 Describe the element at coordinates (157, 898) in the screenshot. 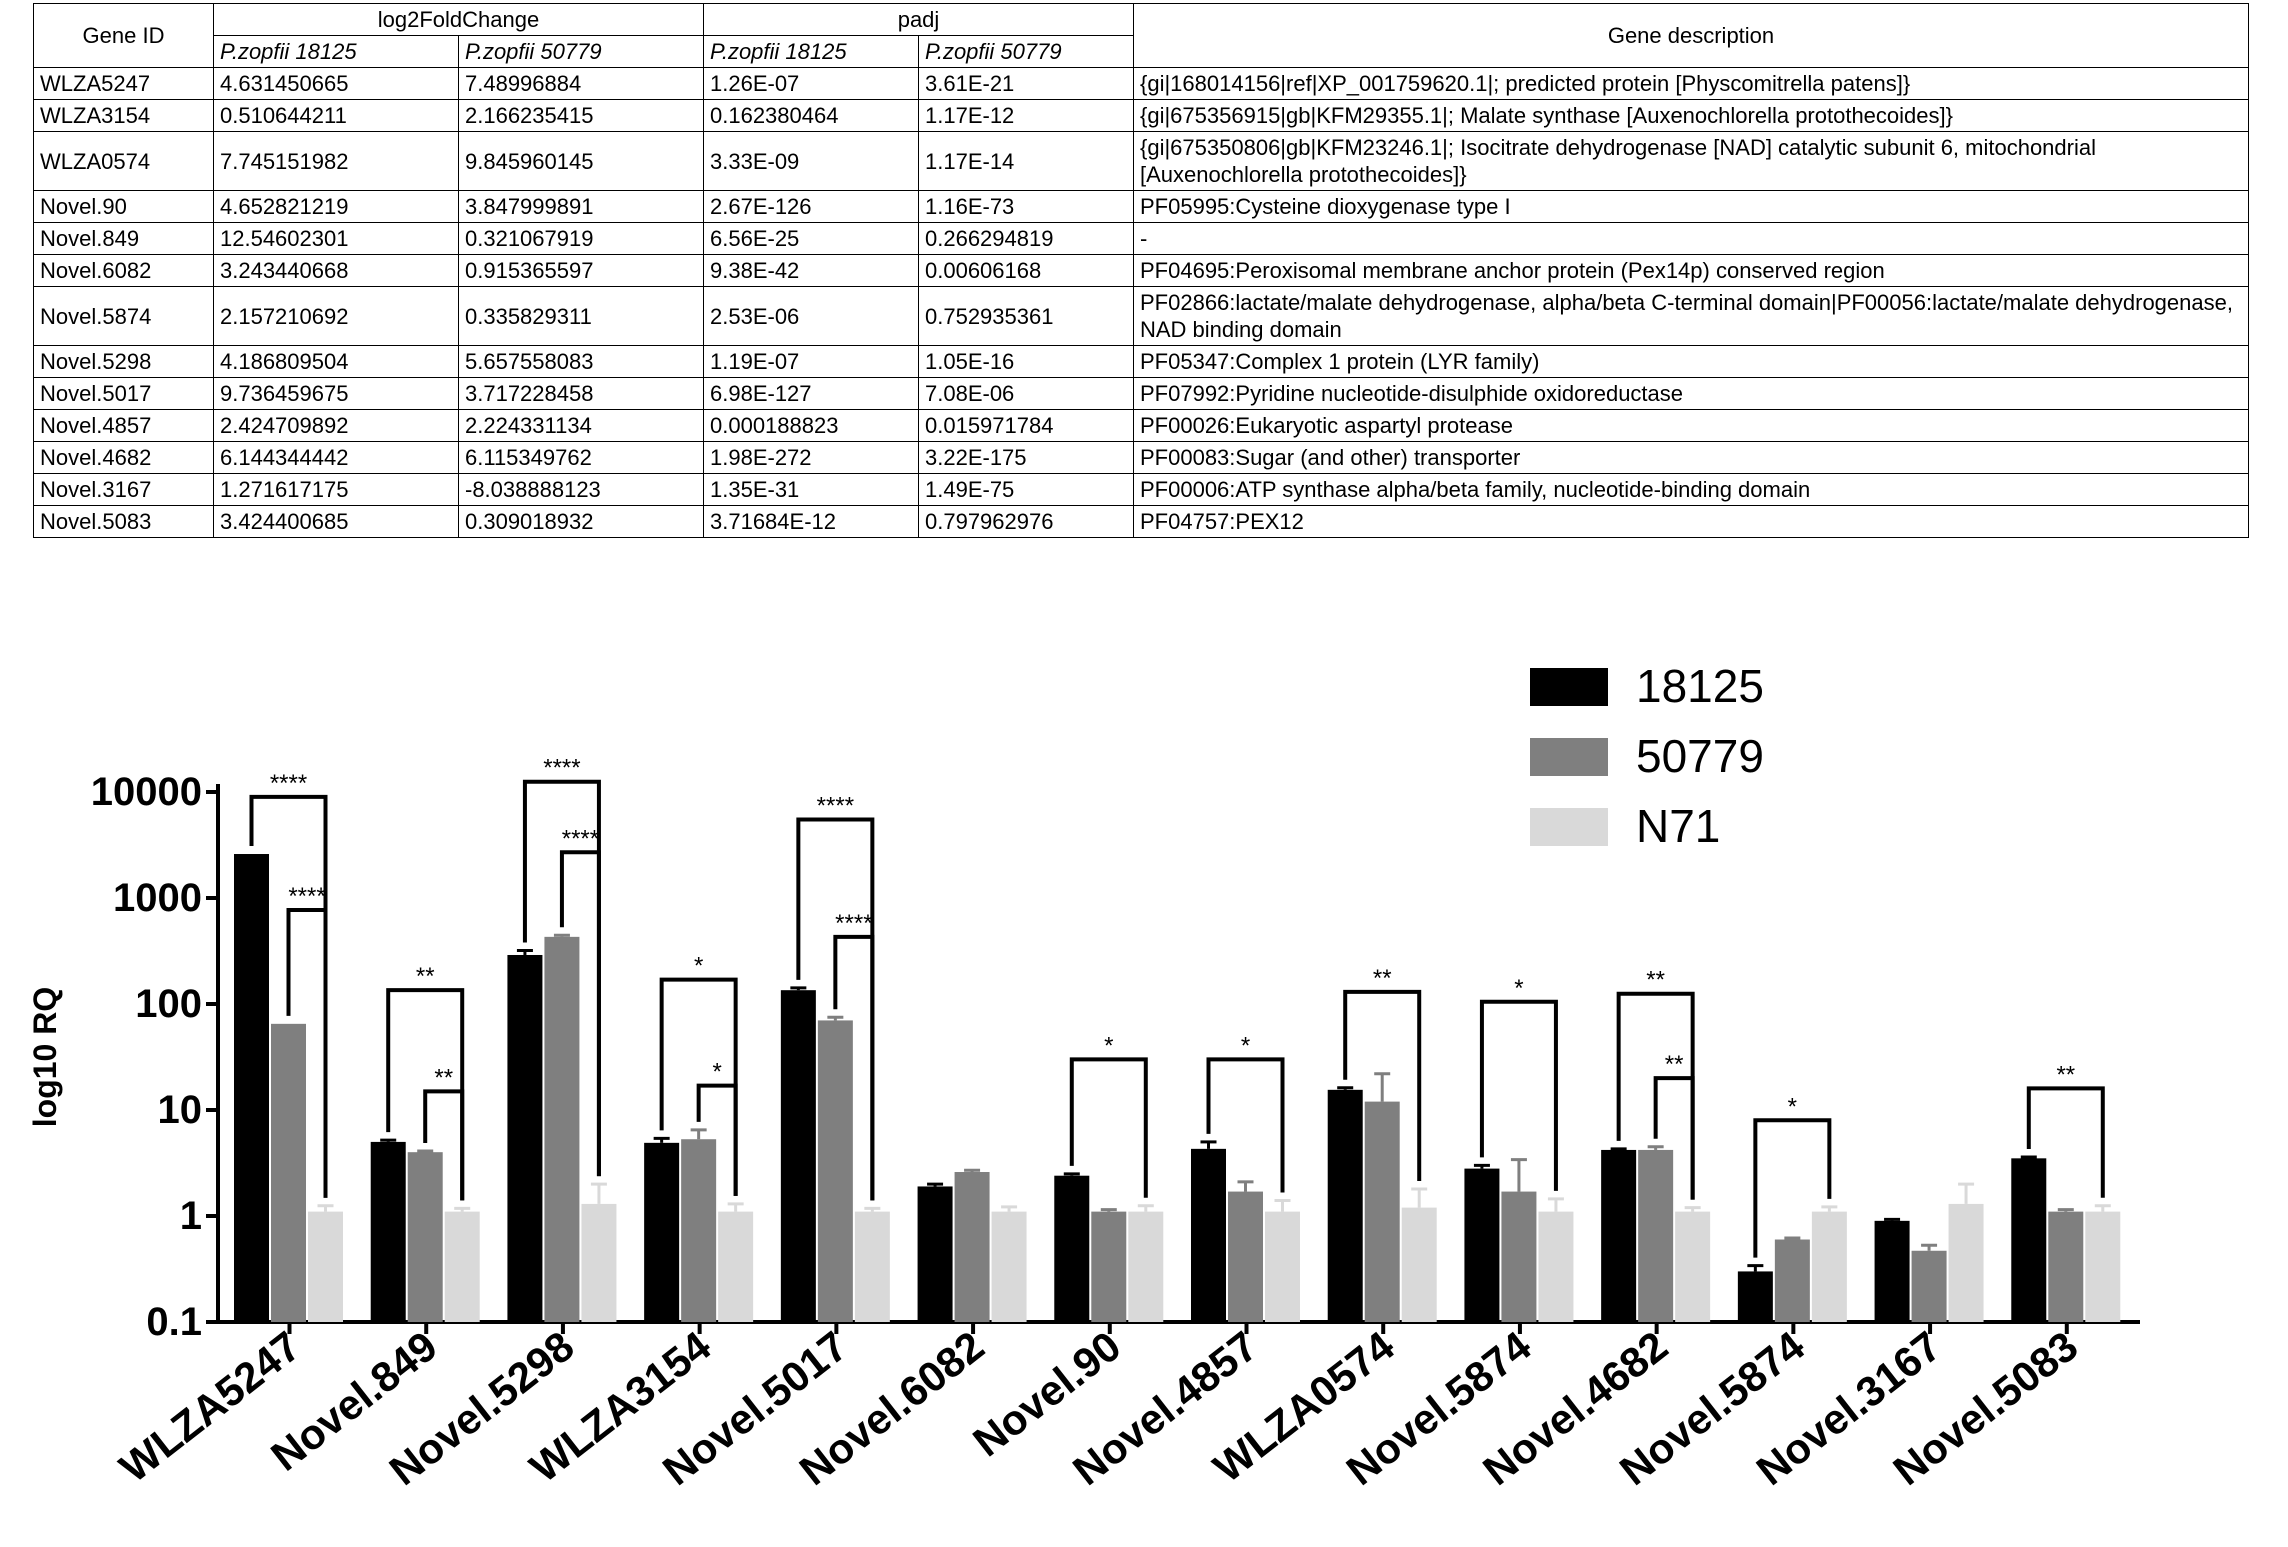

I see `y-tick-label: 1000` at that location.